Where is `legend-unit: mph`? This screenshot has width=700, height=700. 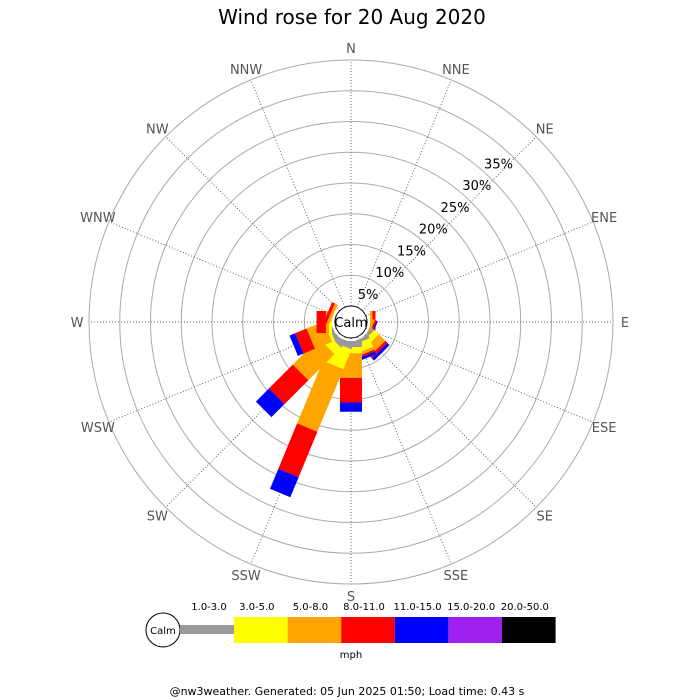
legend-unit: mph is located at coordinates (351, 655).